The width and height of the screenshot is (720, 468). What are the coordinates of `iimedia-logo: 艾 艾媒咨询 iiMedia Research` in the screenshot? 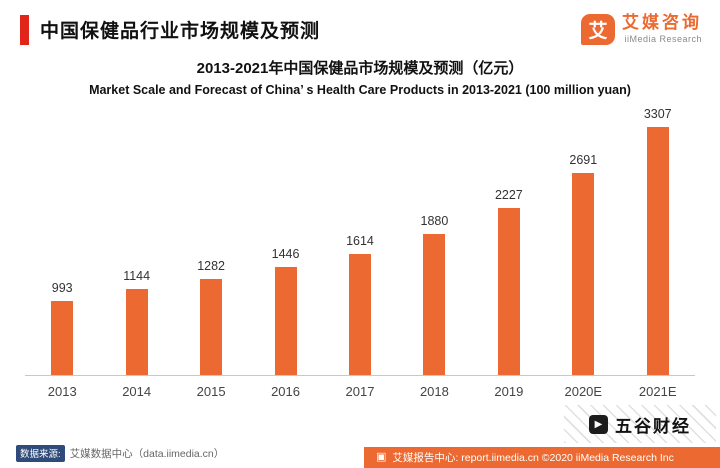 It's located at (641, 29).